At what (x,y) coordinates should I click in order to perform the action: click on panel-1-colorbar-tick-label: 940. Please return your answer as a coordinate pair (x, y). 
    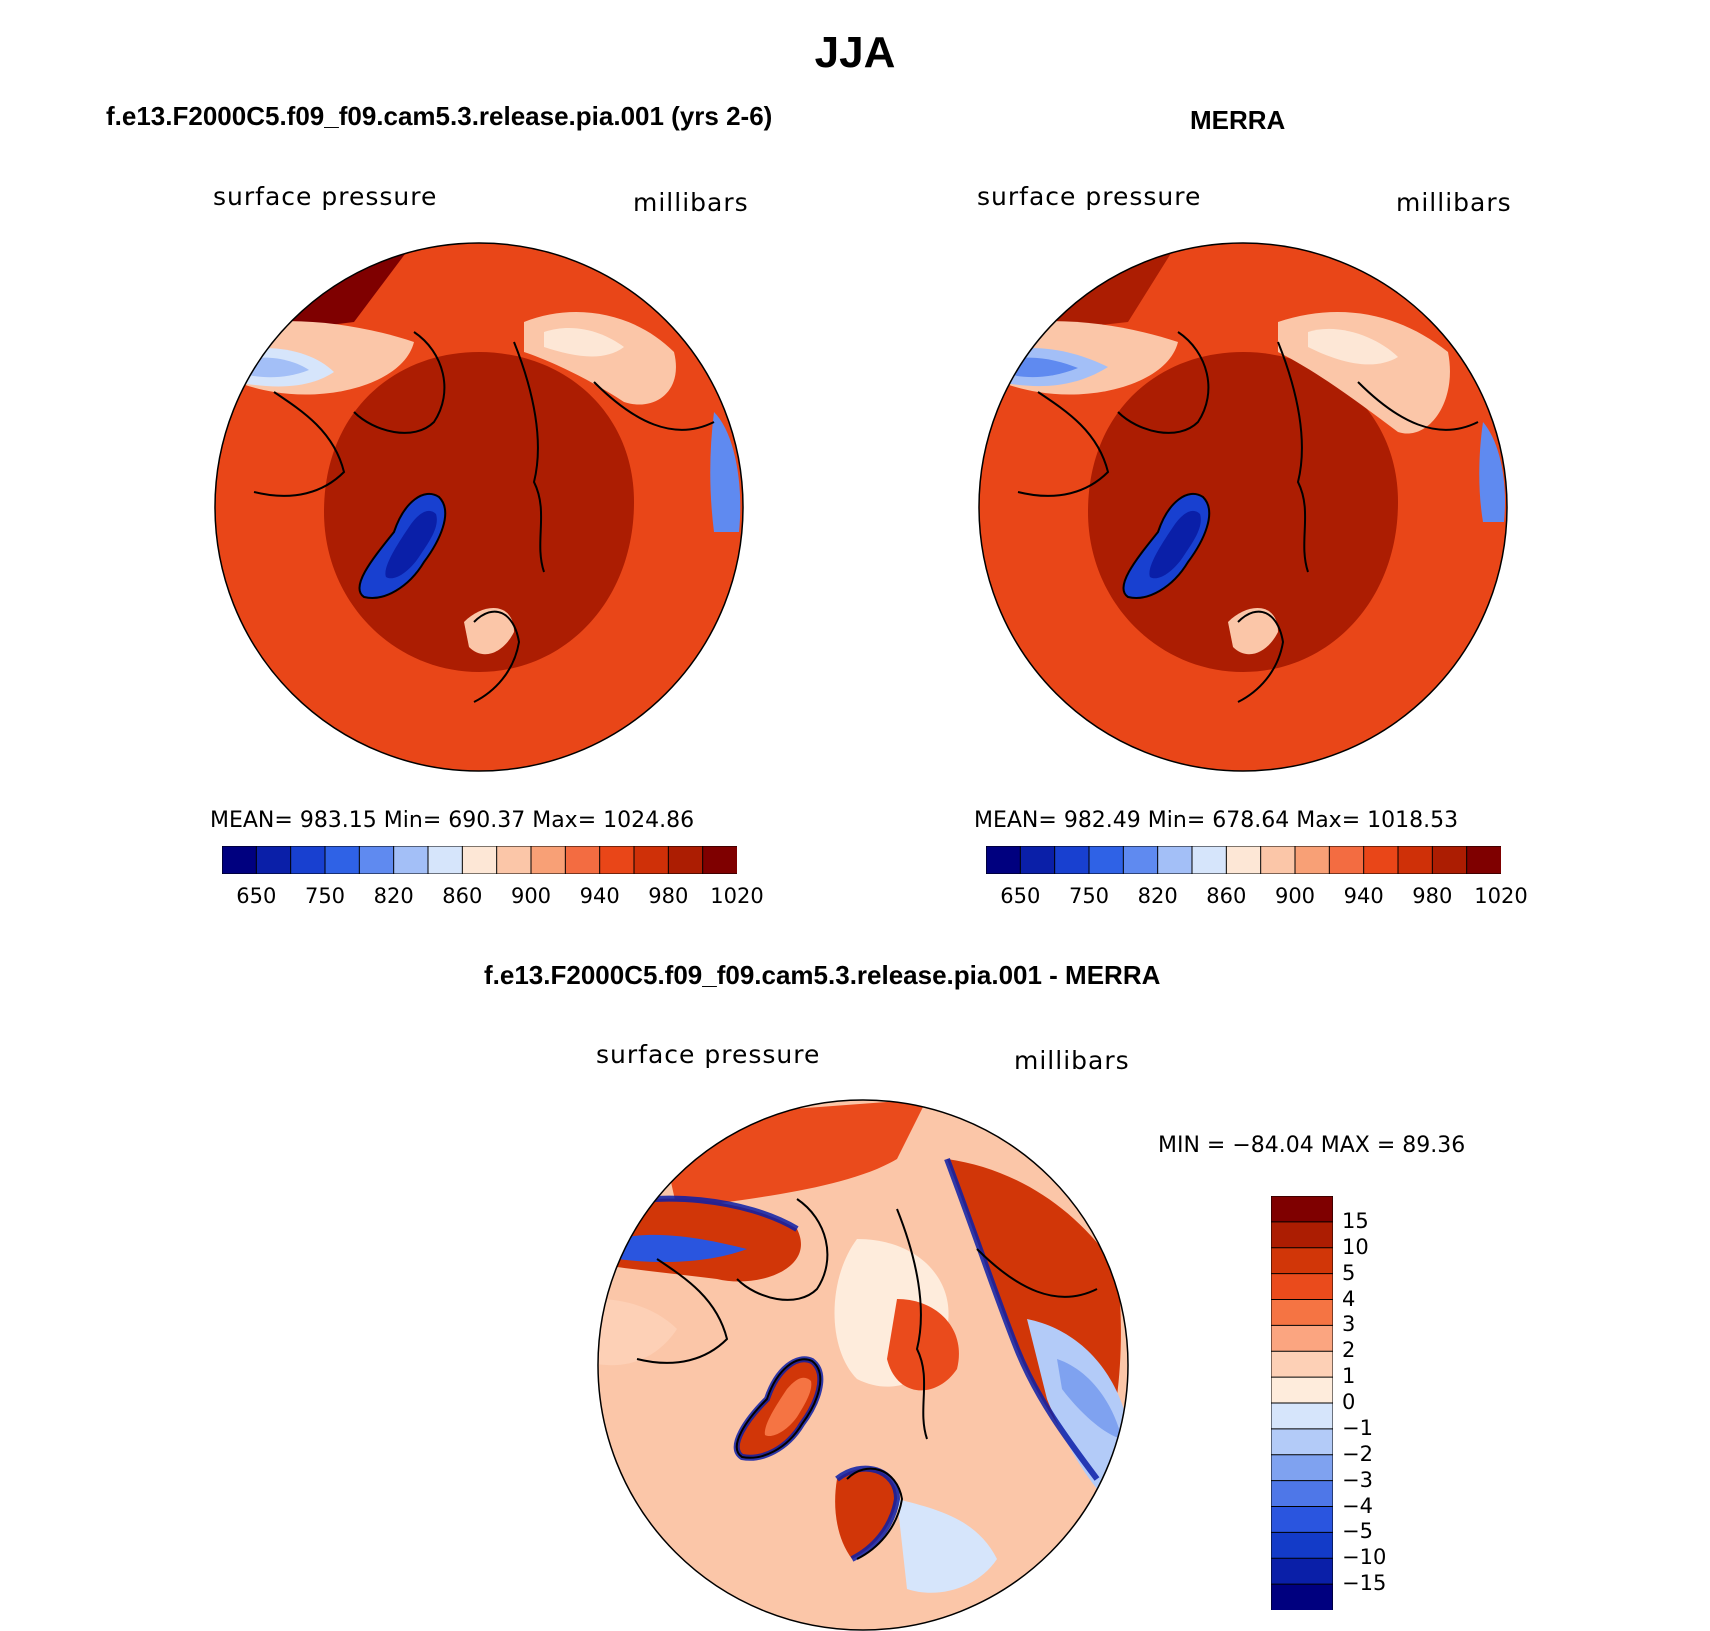
    Looking at the image, I should click on (599, 896).